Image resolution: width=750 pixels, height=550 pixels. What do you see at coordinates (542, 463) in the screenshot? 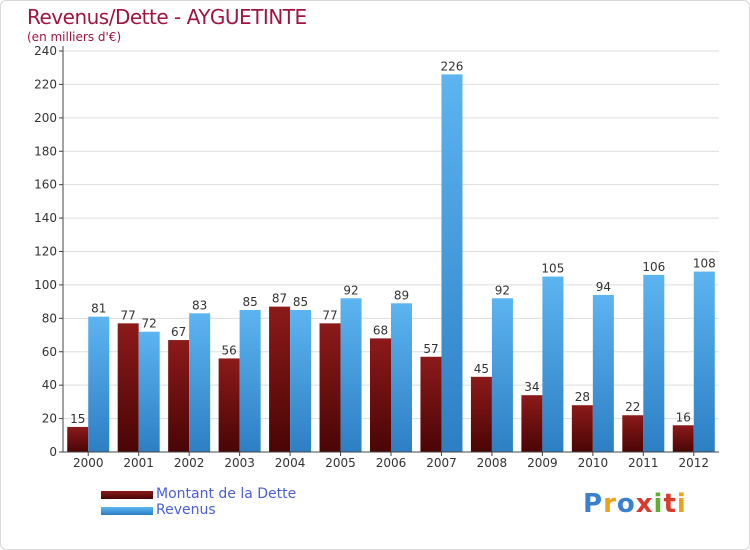
I see `x-tick-label: 2009` at bounding box center [542, 463].